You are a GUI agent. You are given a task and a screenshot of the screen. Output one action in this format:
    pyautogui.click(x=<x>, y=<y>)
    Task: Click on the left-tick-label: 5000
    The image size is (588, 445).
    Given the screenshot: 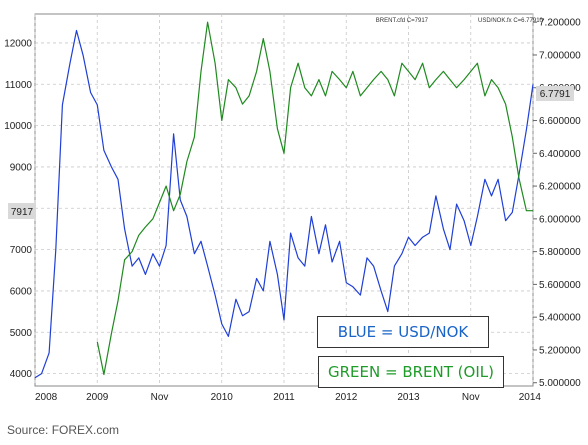 What is the action you would take?
    pyautogui.click(x=21, y=333)
    